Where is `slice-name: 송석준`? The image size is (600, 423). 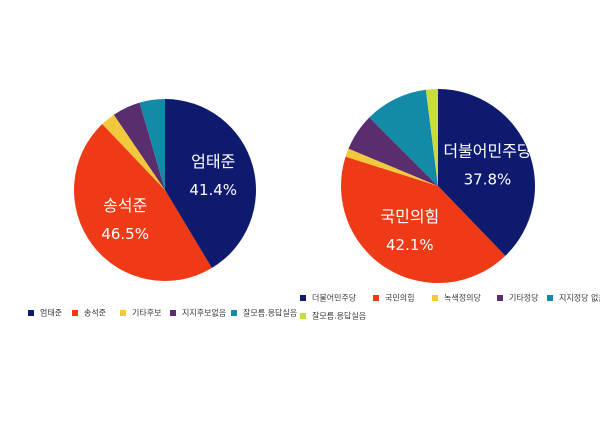 slice-name: 송석준 is located at coordinates (125, 205).